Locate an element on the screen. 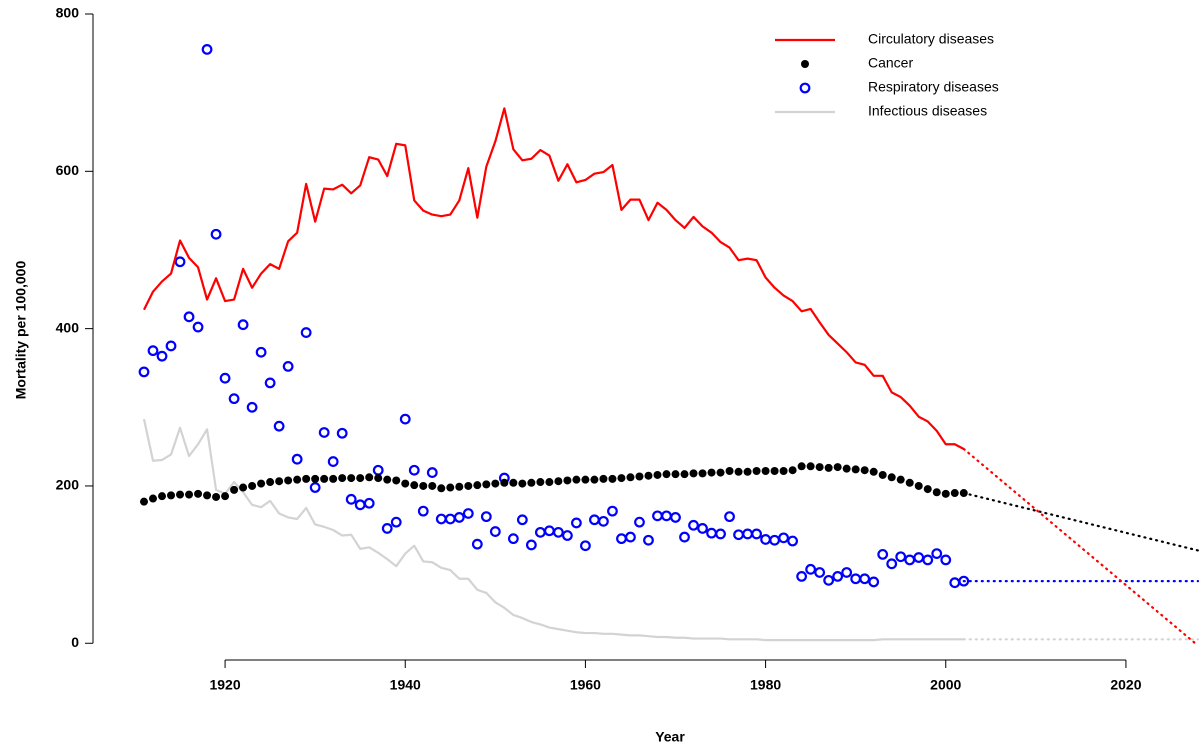  legend-swatch is located at coordinates (805, 88).